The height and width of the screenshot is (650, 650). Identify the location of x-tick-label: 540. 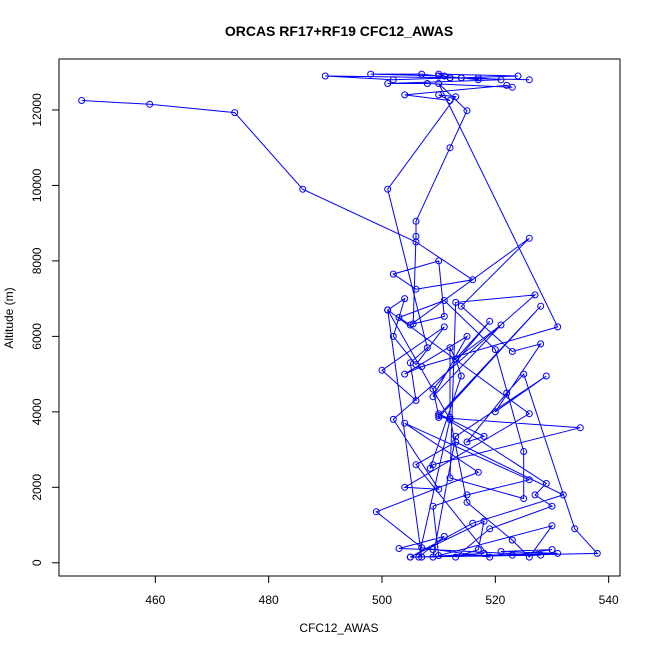
(609, 600).